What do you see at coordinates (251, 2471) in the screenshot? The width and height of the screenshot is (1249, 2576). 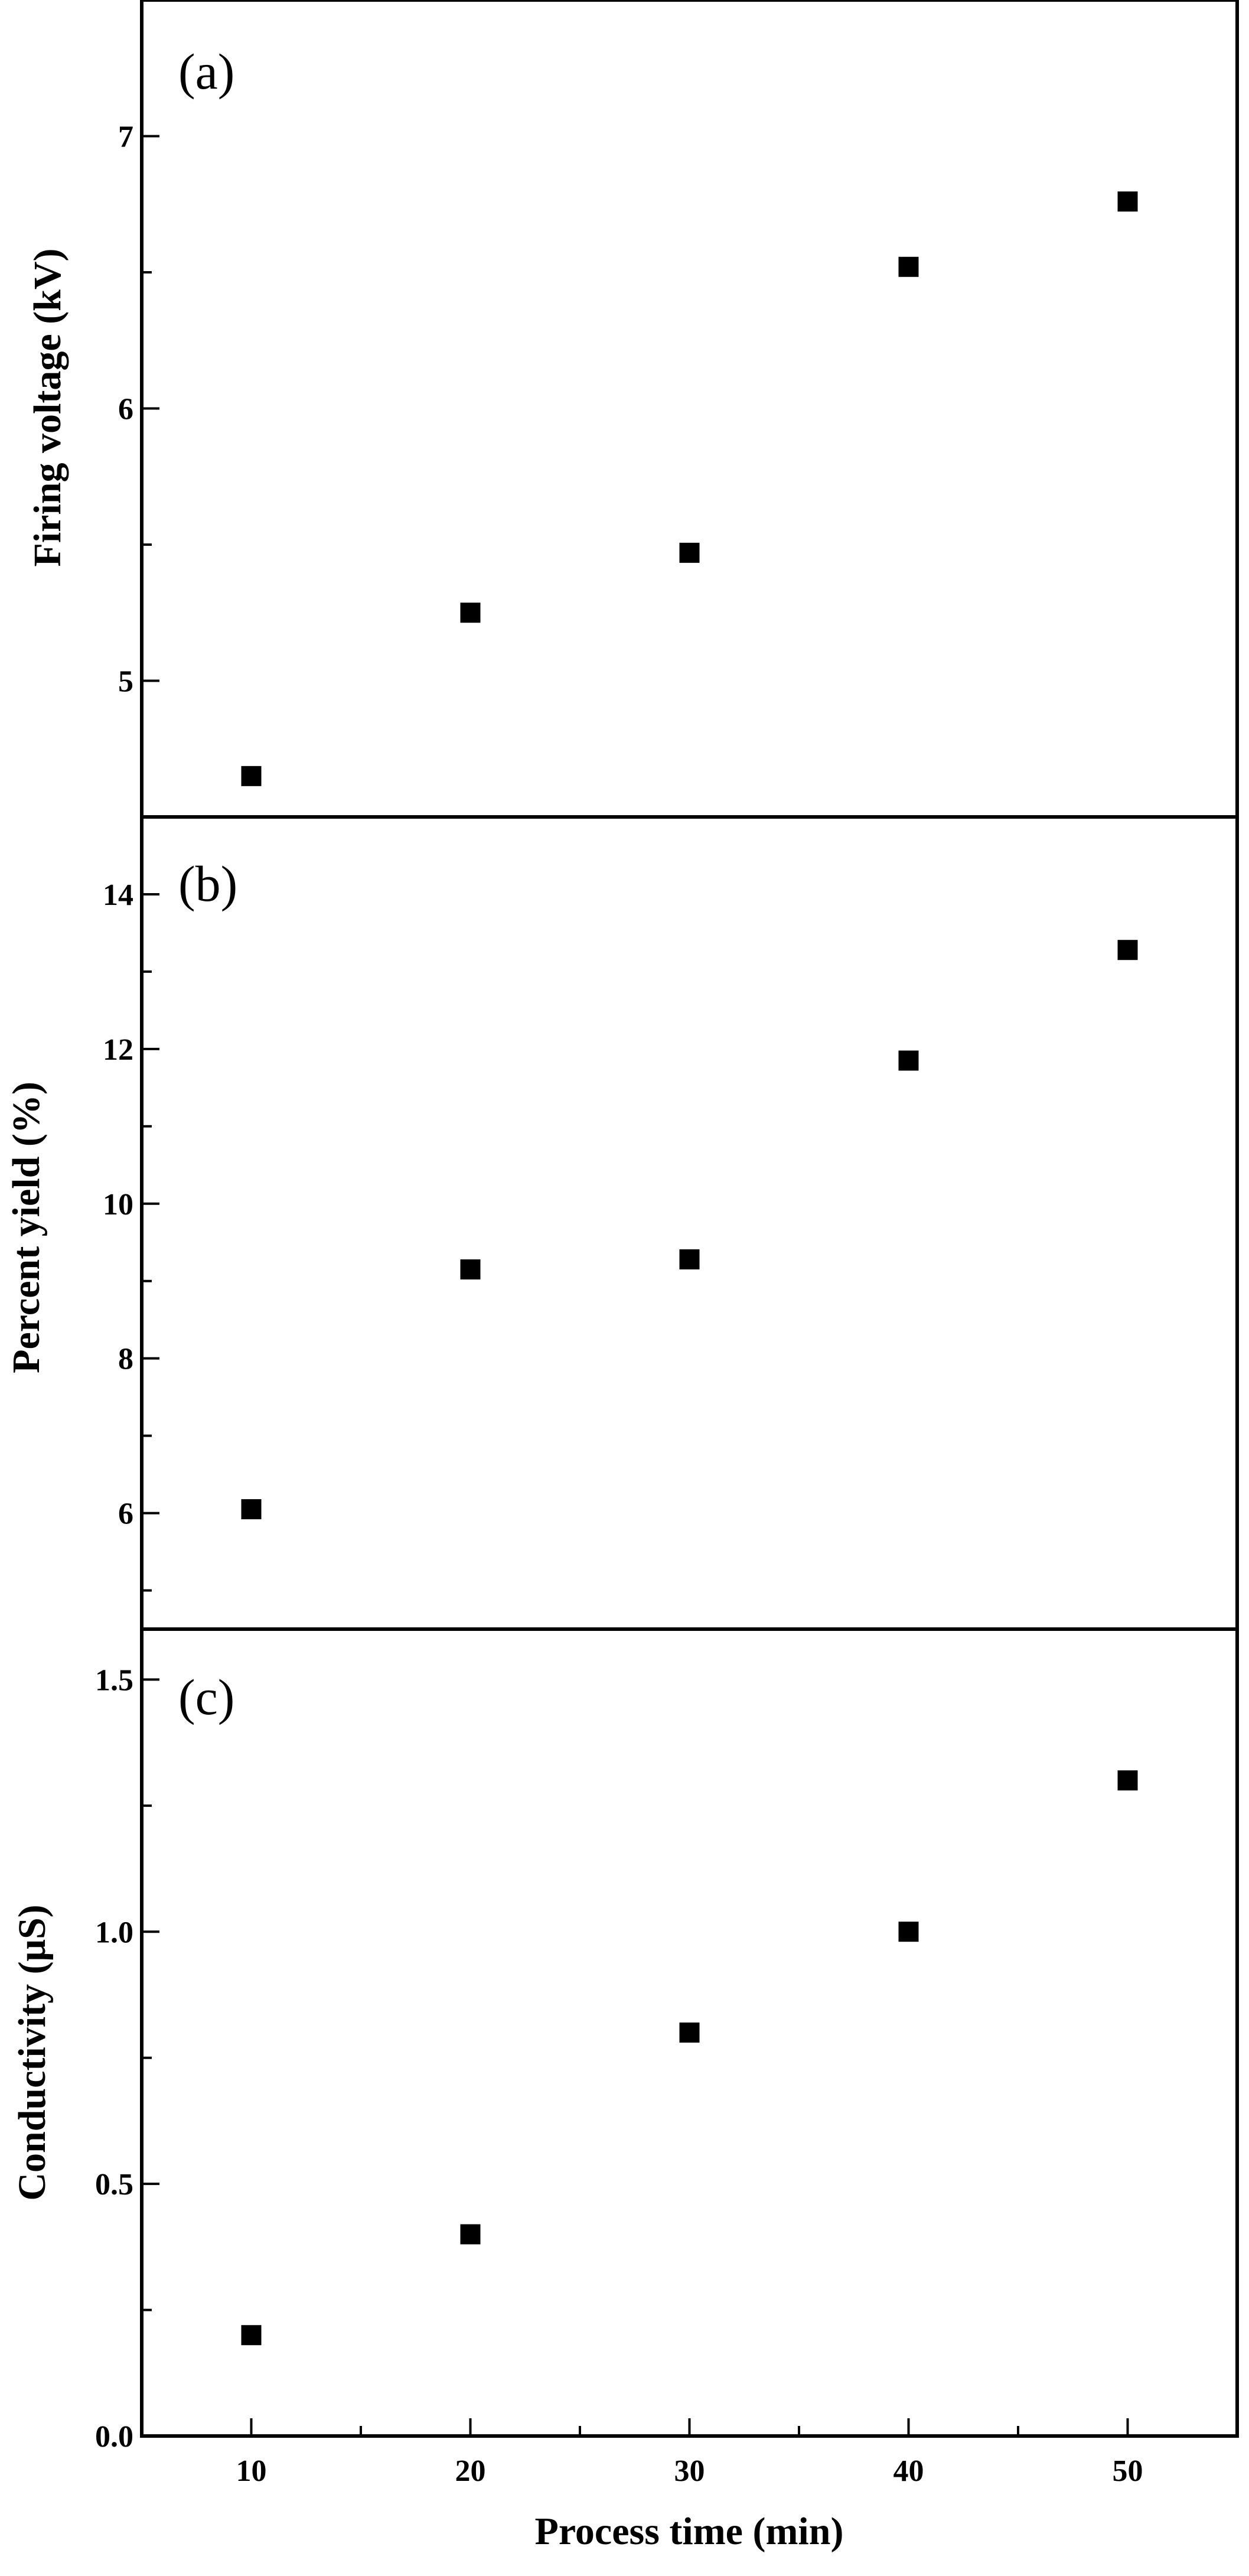 I see `x-tick-label: 10` at bounding box center [251, 2471].